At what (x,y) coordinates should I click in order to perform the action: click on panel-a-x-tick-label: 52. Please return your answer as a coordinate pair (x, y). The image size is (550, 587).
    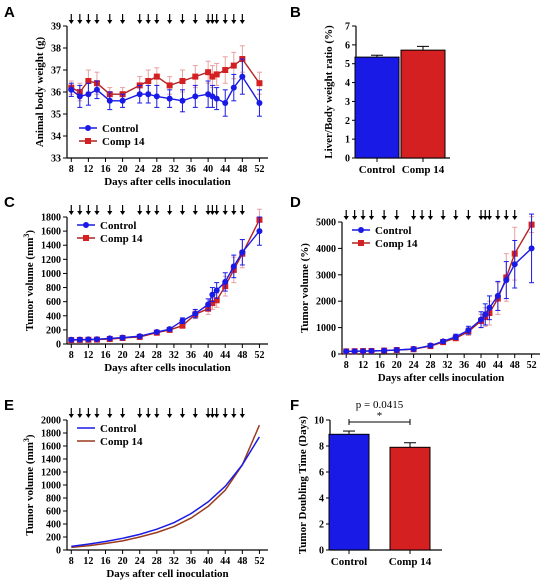
    Looking at the image, I should click on (259, 169).